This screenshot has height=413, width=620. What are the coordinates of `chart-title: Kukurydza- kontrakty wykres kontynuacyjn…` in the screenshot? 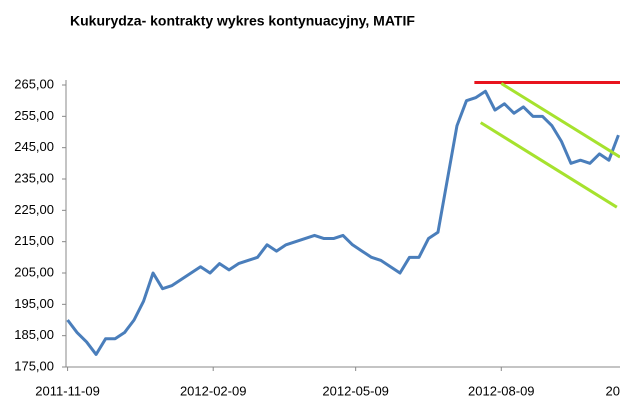 It's located at (242, 21).